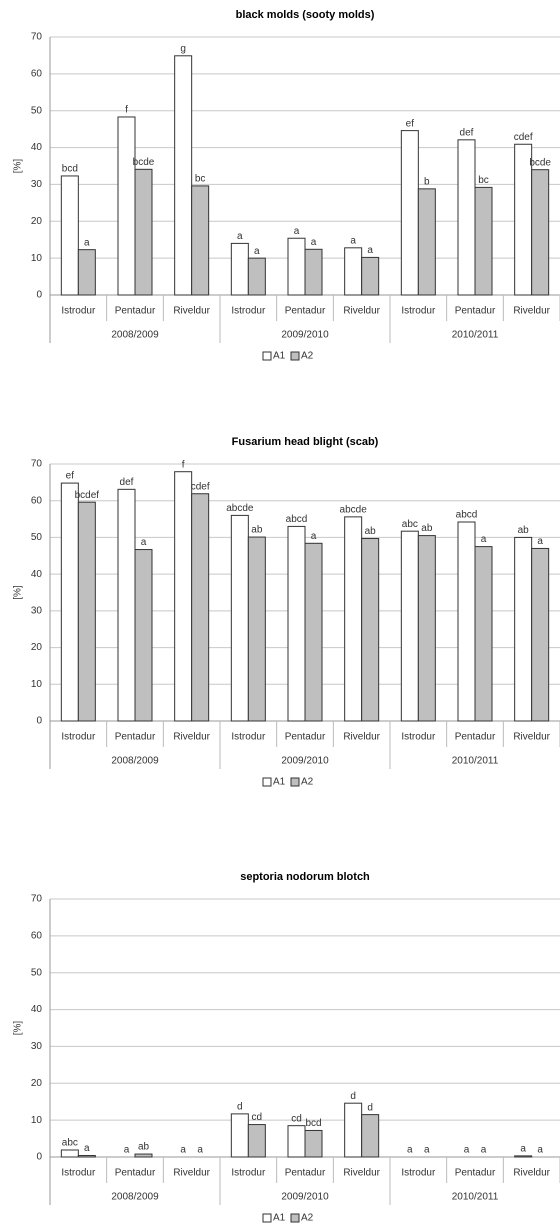  What do you see at coordinates (200, 486) in the screenshot?
I see `significance-label: cdef` at bounding box center [200, 486].